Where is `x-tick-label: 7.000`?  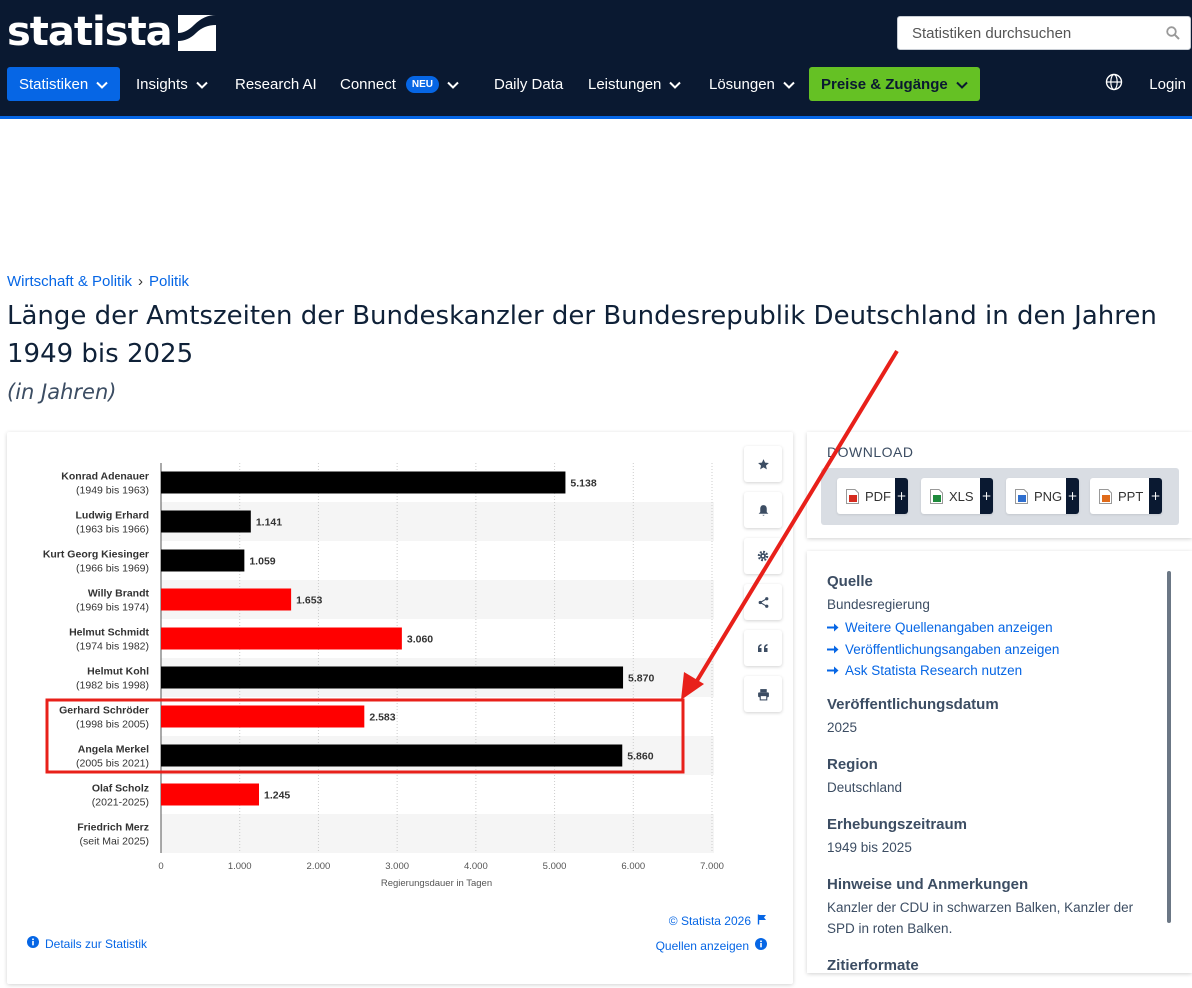
x-tick-label: 7.000 is located at coordinates (712, 866).